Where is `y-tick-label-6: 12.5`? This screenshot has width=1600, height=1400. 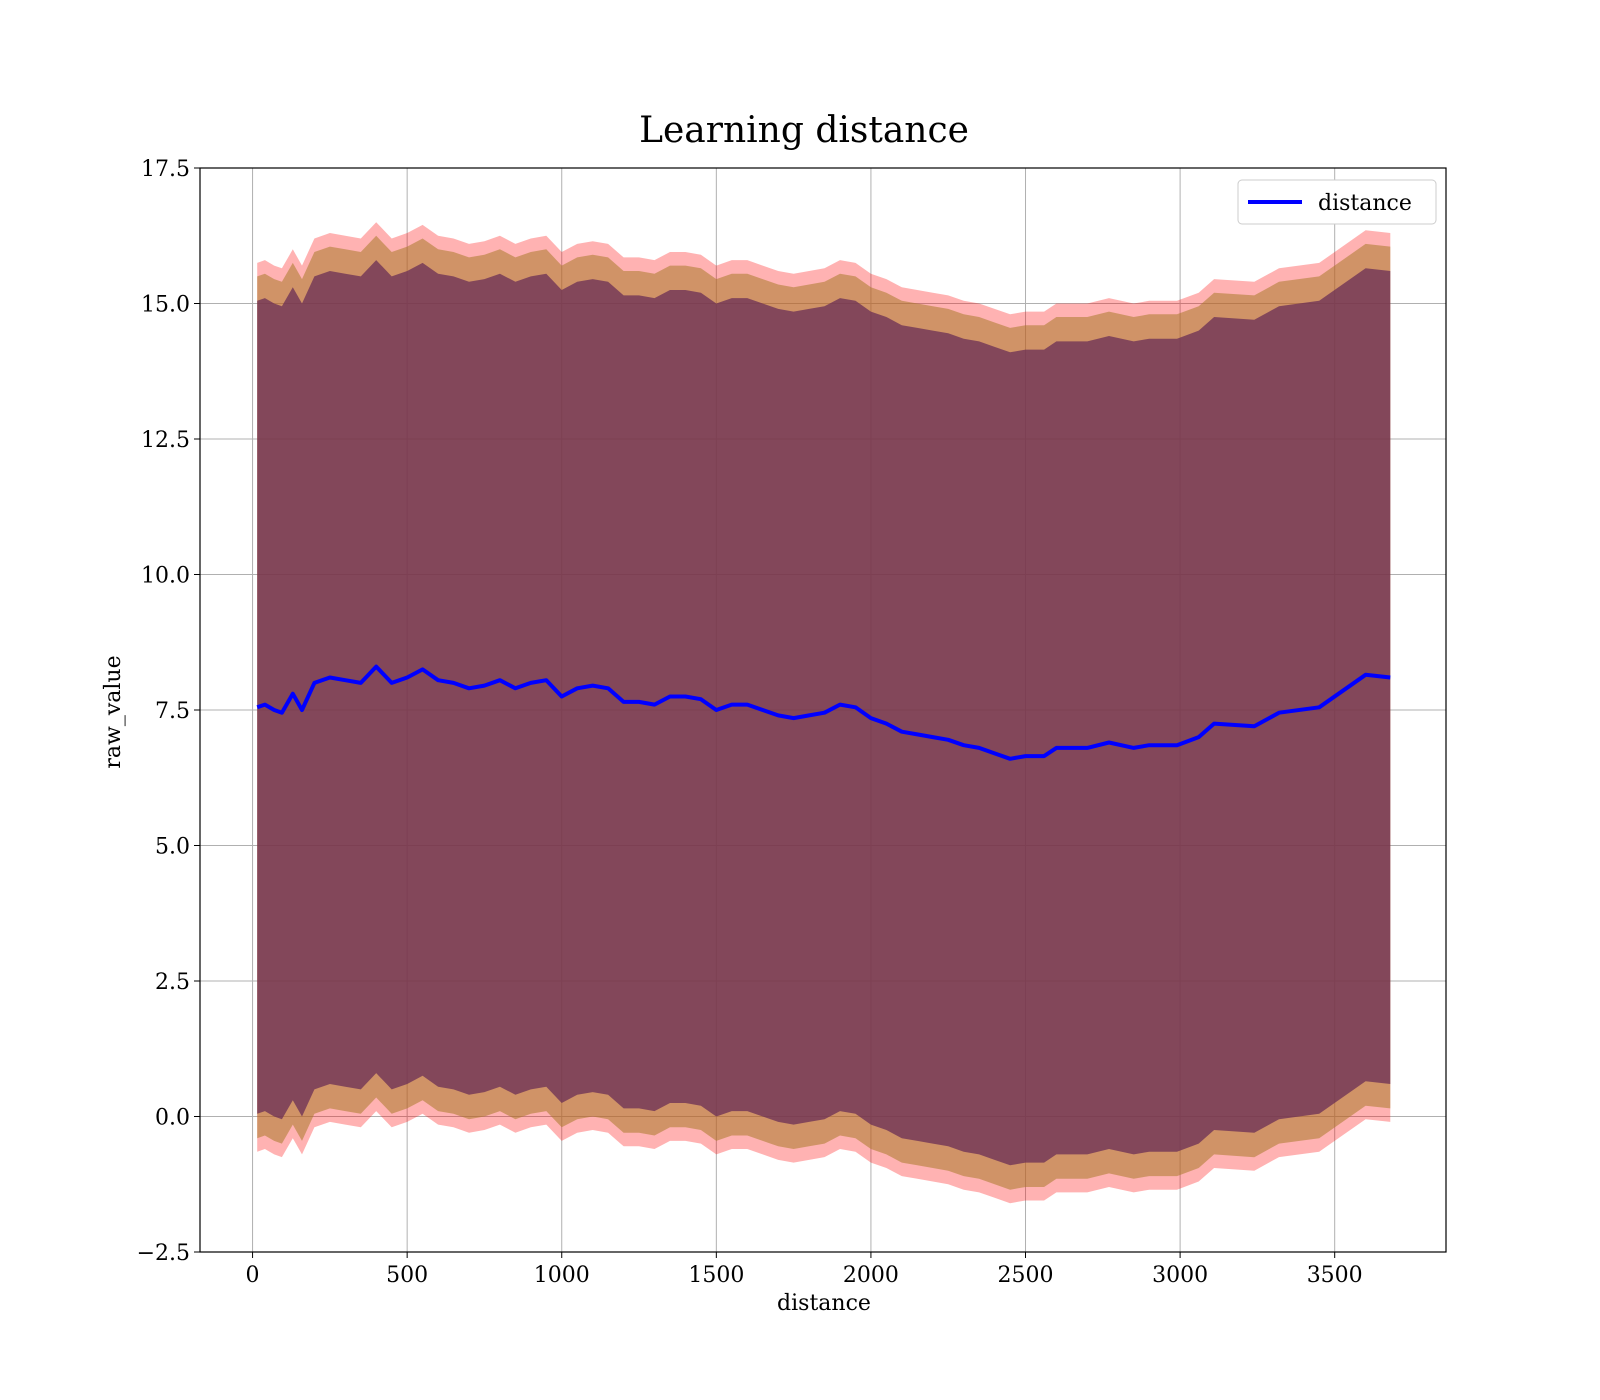
y-tick-label-6: 12.5 is located at coordinates (165, 440).